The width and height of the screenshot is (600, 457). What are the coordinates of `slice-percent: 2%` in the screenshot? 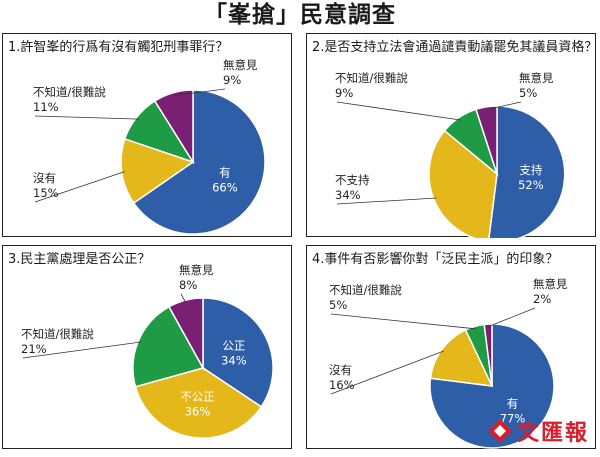 It's located at (542, 299).